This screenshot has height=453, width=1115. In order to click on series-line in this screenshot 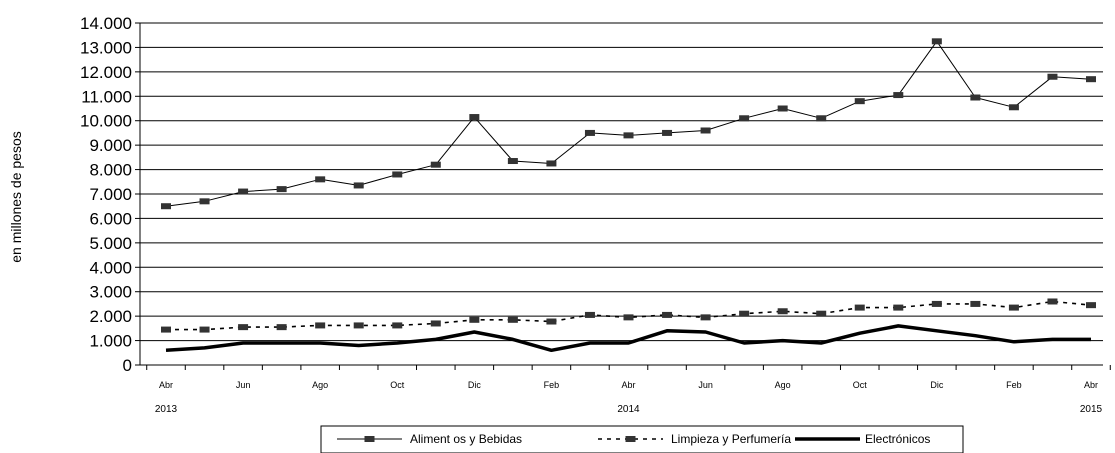, I will do `click(628, 338)`.